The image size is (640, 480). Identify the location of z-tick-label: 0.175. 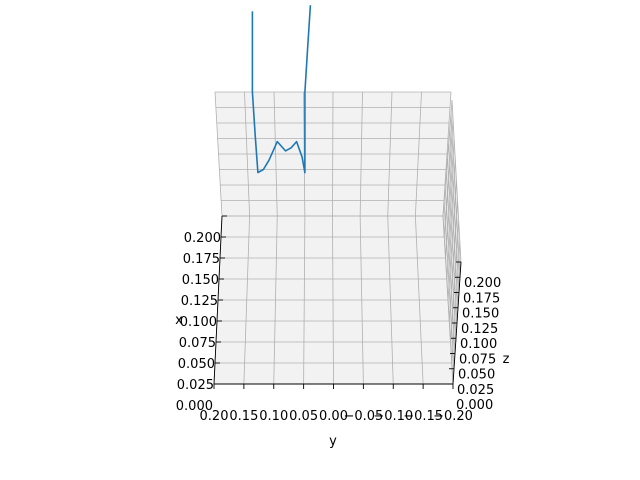
(481, 298).